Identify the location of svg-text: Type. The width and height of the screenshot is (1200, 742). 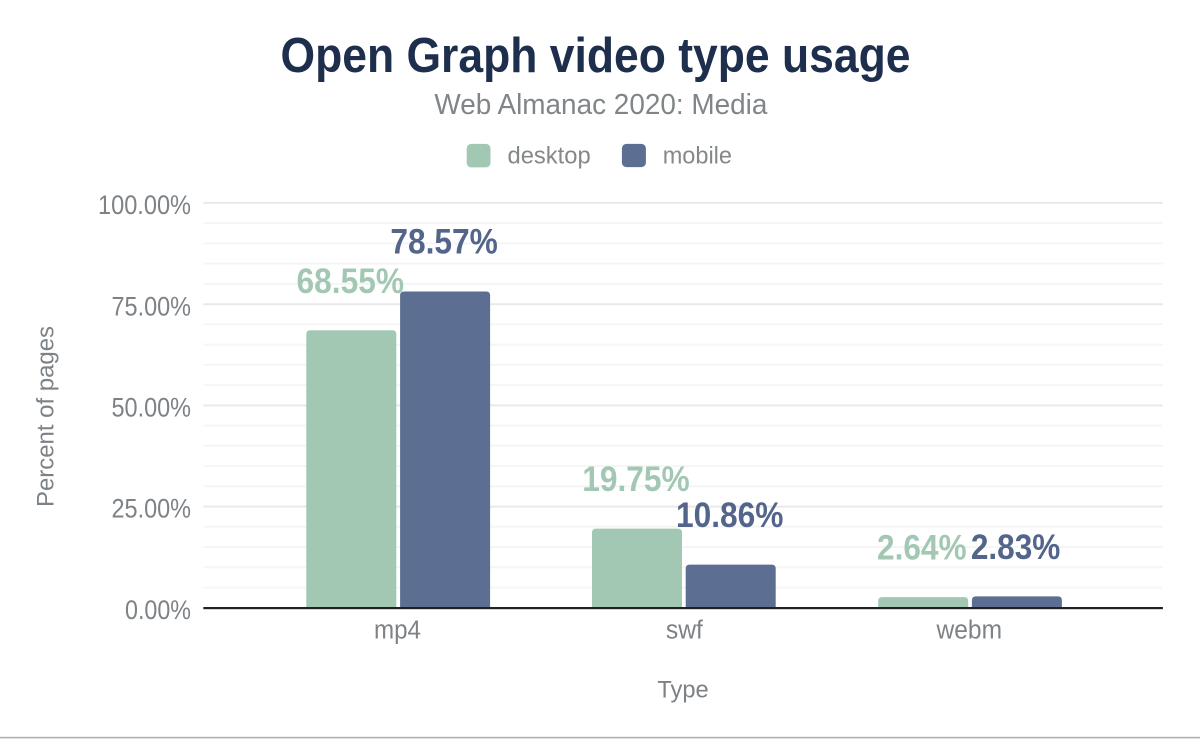
(682, 690).